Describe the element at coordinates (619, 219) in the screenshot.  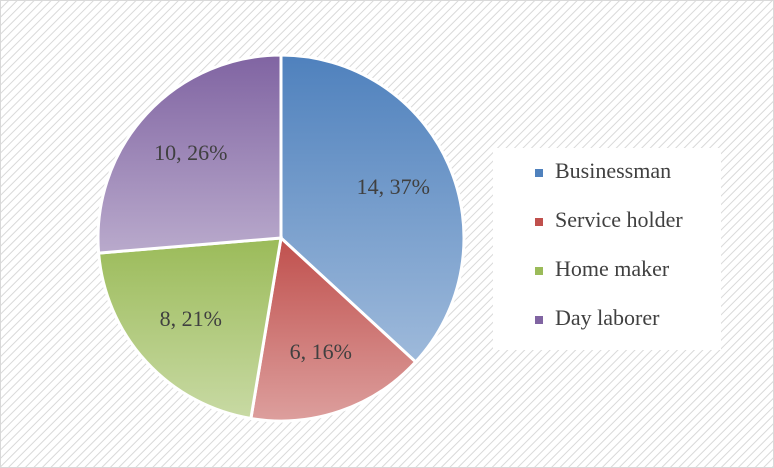
I see `legend-label: Service holder` at that location.